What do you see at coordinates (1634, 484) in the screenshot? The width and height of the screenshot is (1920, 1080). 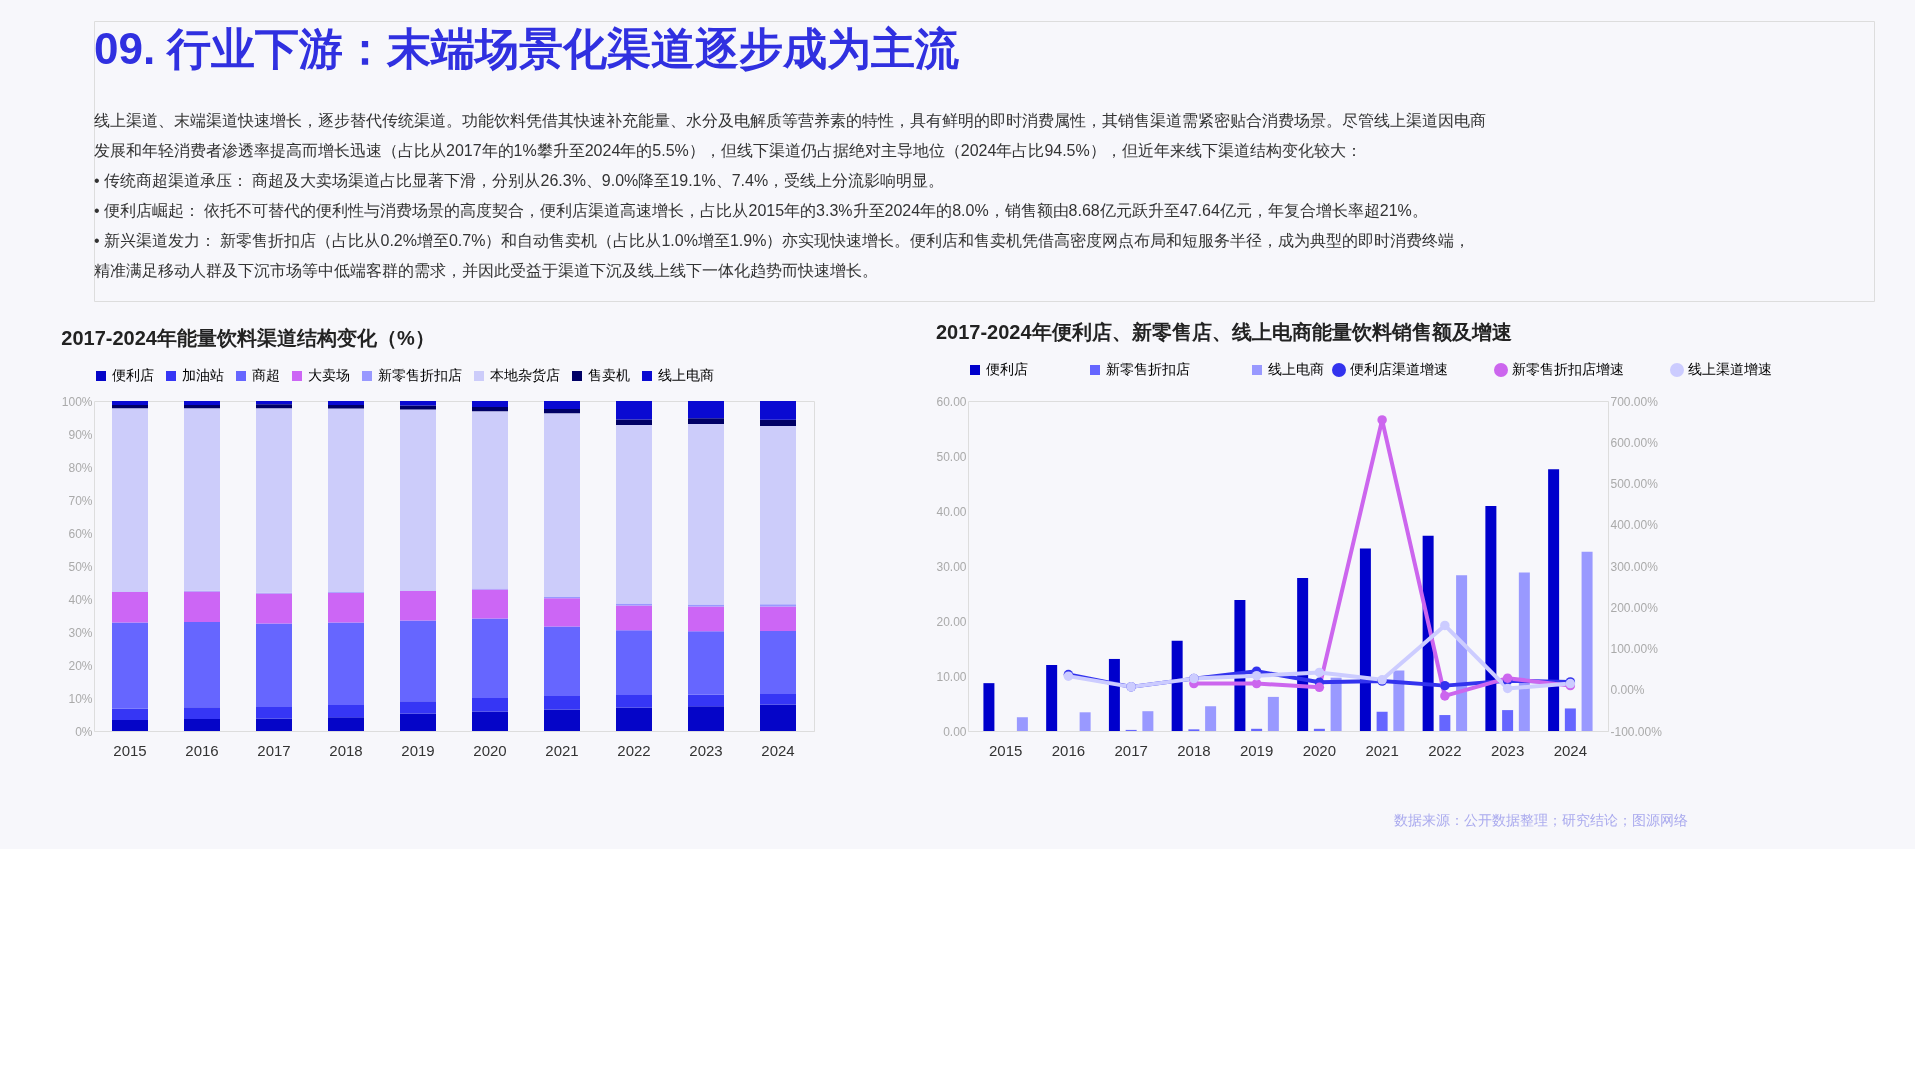 I see `y2-tick-label: 500.00%` at bounding box center [1634, 484].